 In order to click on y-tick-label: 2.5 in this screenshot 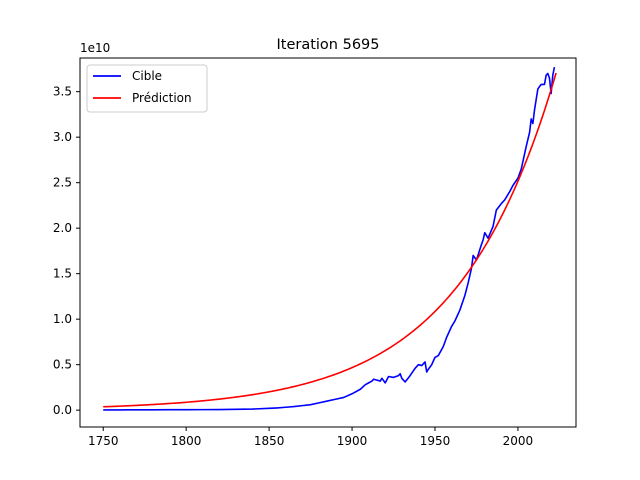, I will do `click(62, 183)`.